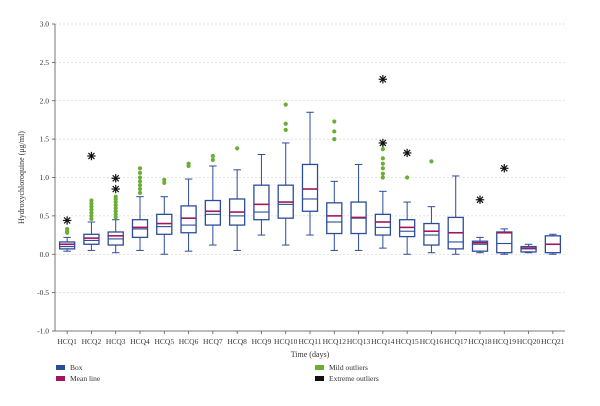  Describe the element at coordinates (310, 354) in the screenshot. I see `x-axis-title: Time (days)` at that location.